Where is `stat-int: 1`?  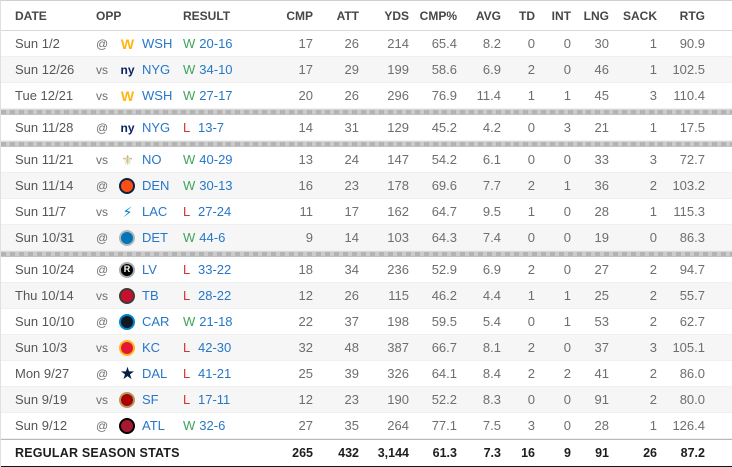
stat-int: 1 is located at coordinates (567, 321).